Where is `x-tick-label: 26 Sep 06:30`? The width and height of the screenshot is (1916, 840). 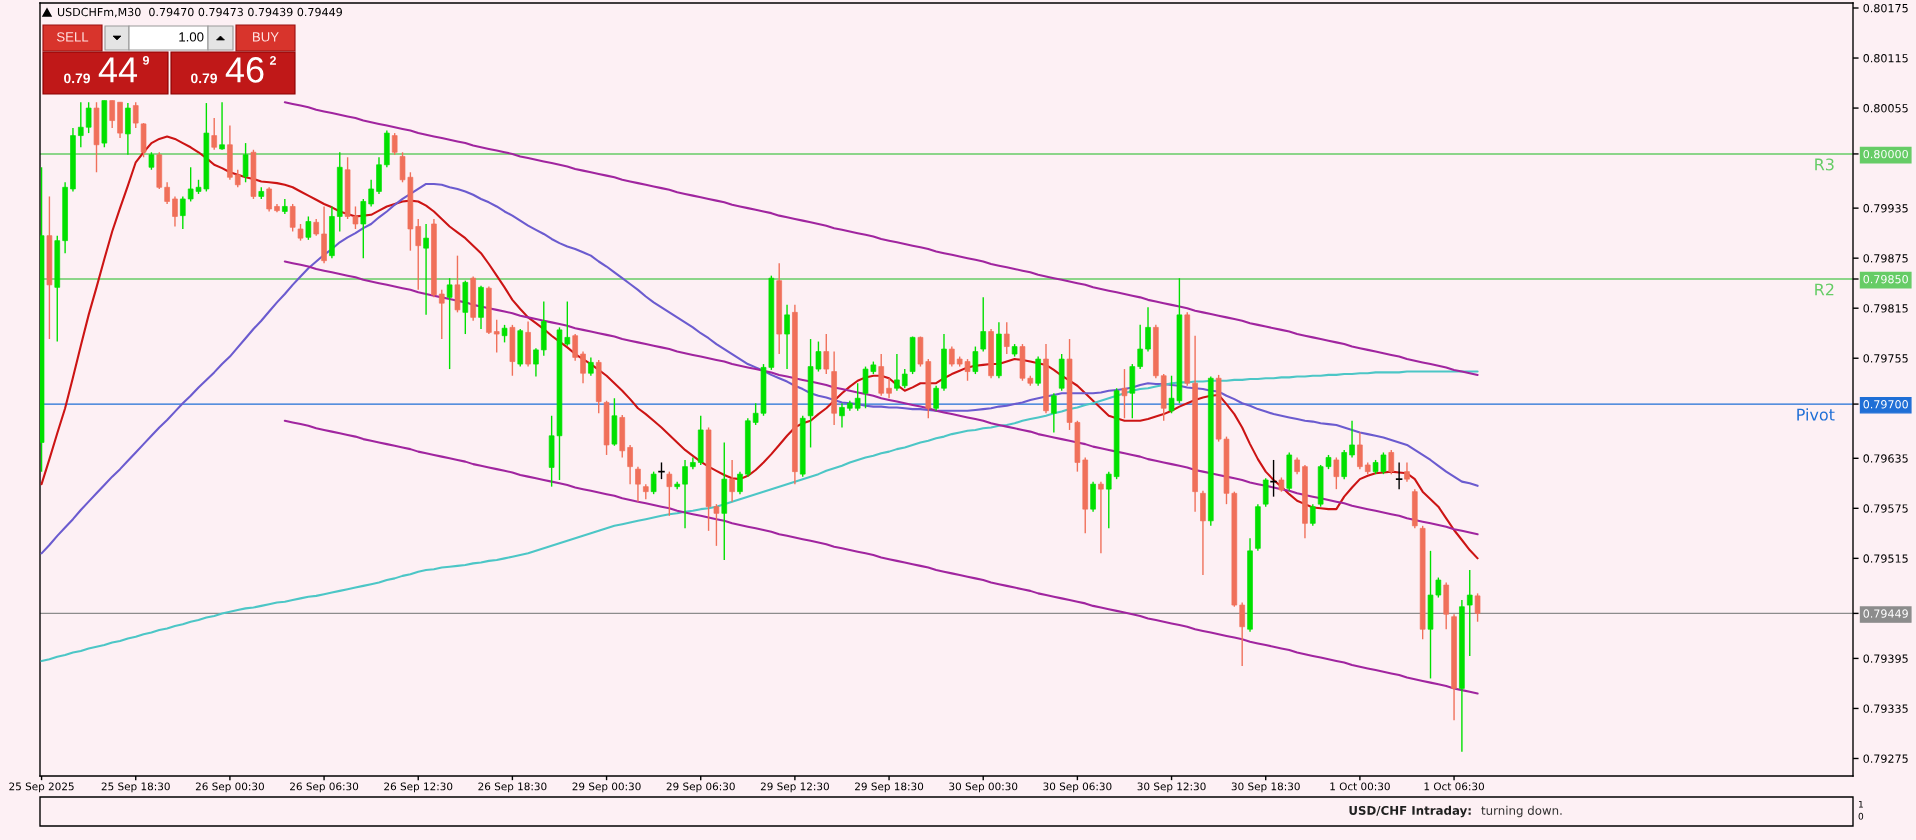 x-tick-label: 26 Sep 06:30 is located at coordinates (324, 787).